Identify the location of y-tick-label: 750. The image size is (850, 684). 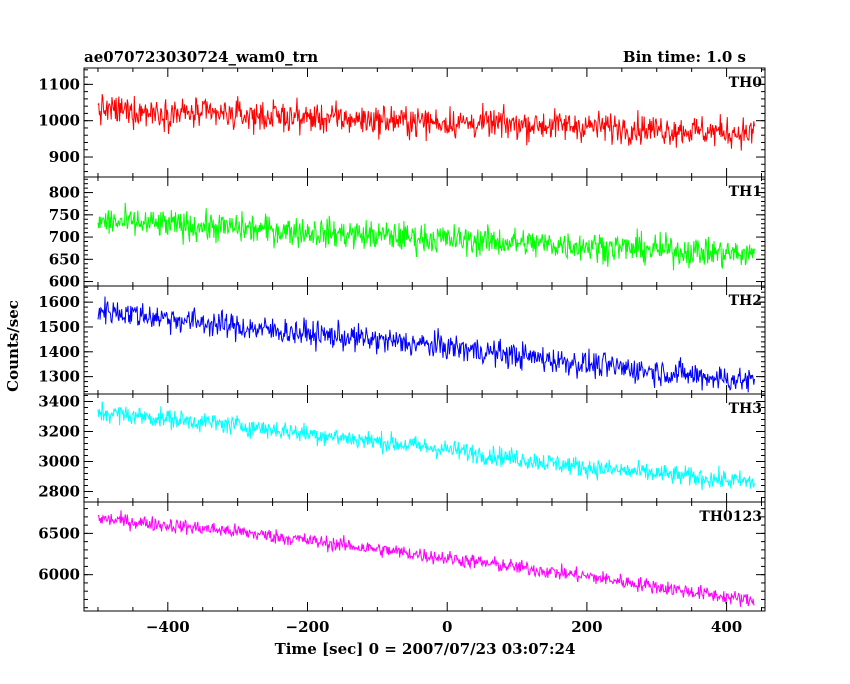
(64, 215).